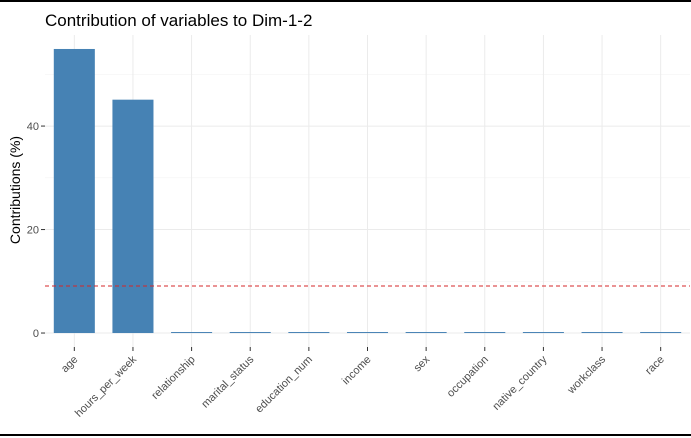 Image resolution: width=691 pixels, height=438 pixels. Describe the element at coordinates (106, 386) in the screenshot. I see `x-tick-label: hours_per_week` at that location.